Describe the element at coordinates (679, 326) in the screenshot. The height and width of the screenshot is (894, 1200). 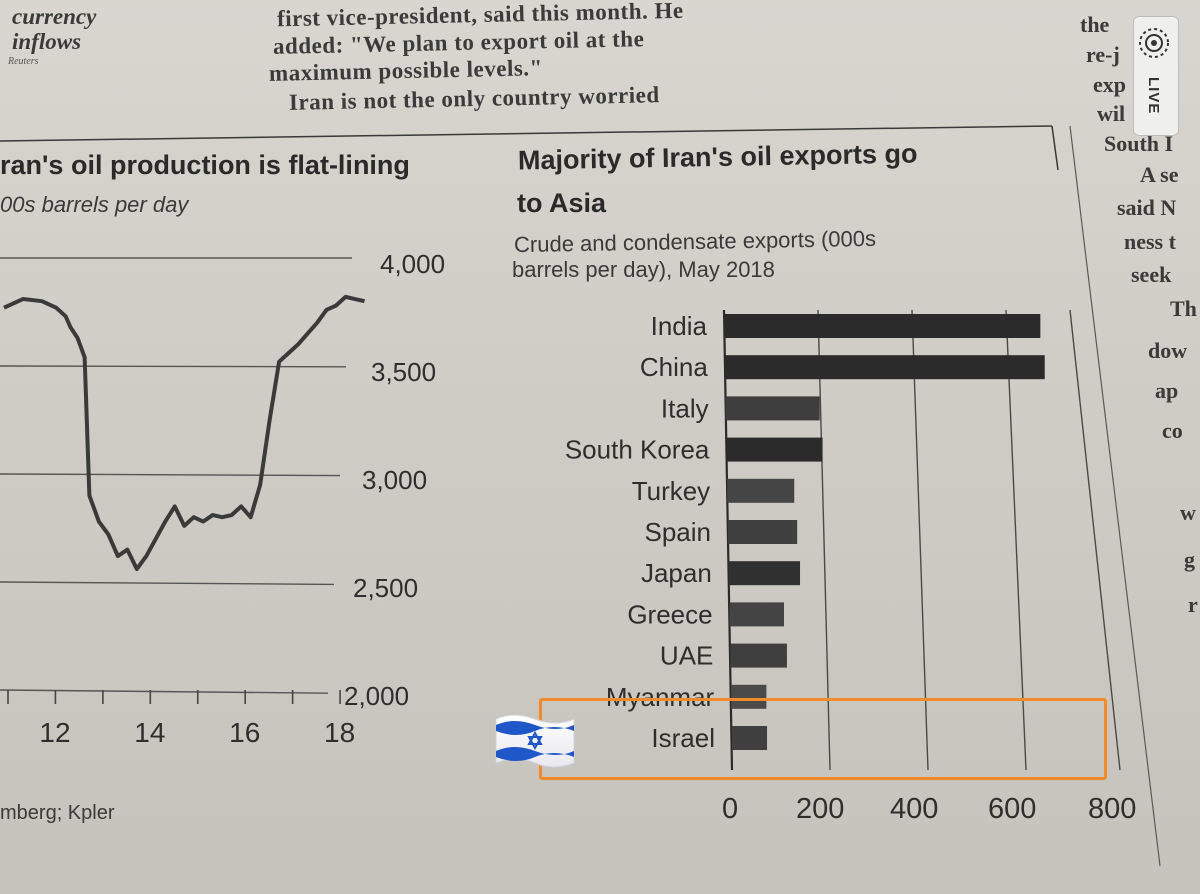
I see `bar-category-label: India` at that location.